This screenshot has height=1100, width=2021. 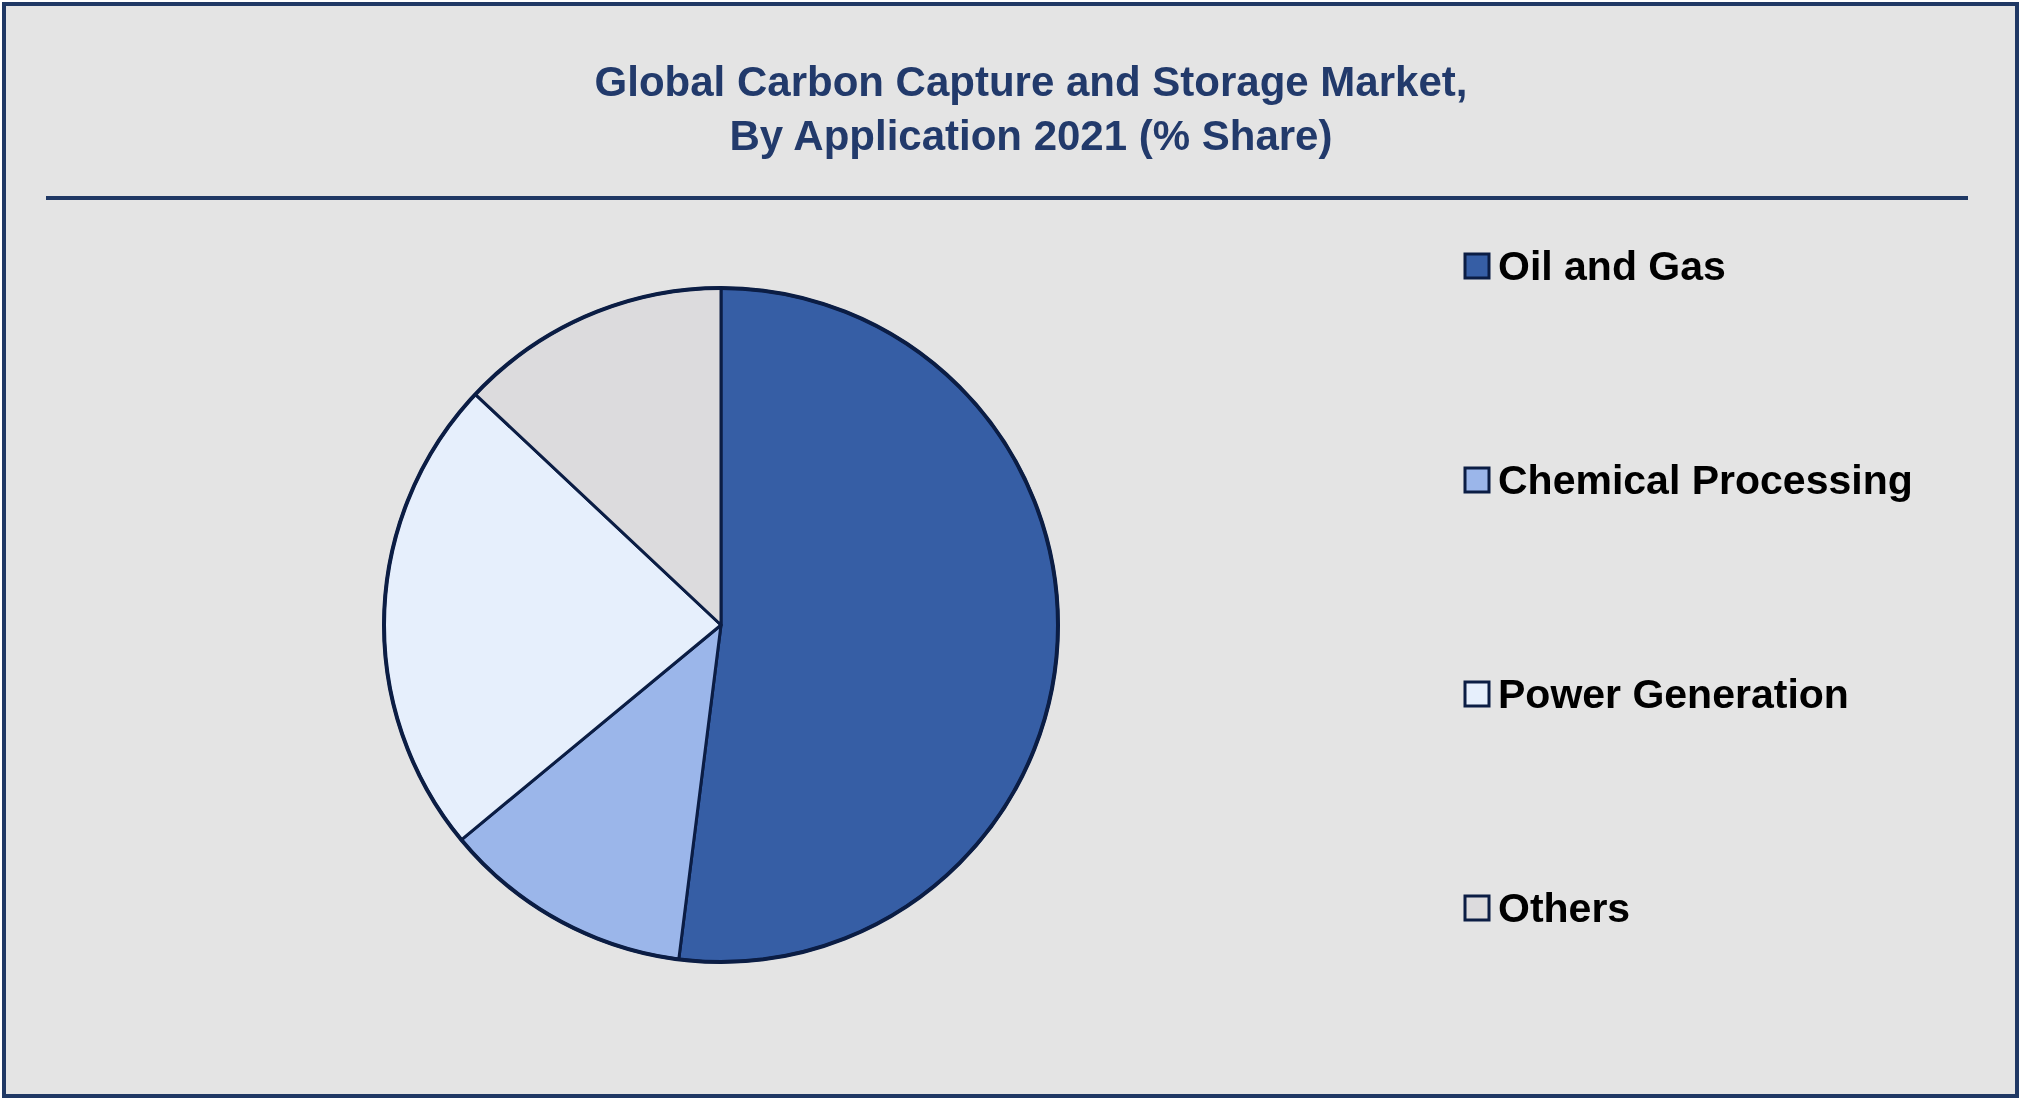 I want to click on legend-label: Power Generation, so click(x=1673, y=694).